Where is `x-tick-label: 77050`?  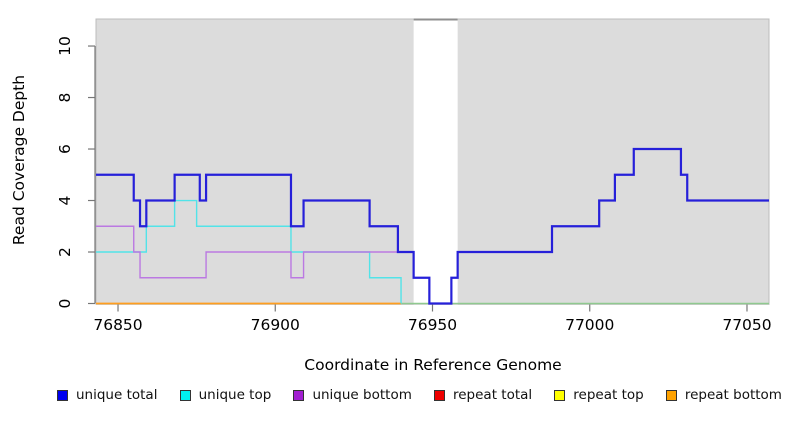 x-tick-label: 77050 is located at coordinates (746, 325).